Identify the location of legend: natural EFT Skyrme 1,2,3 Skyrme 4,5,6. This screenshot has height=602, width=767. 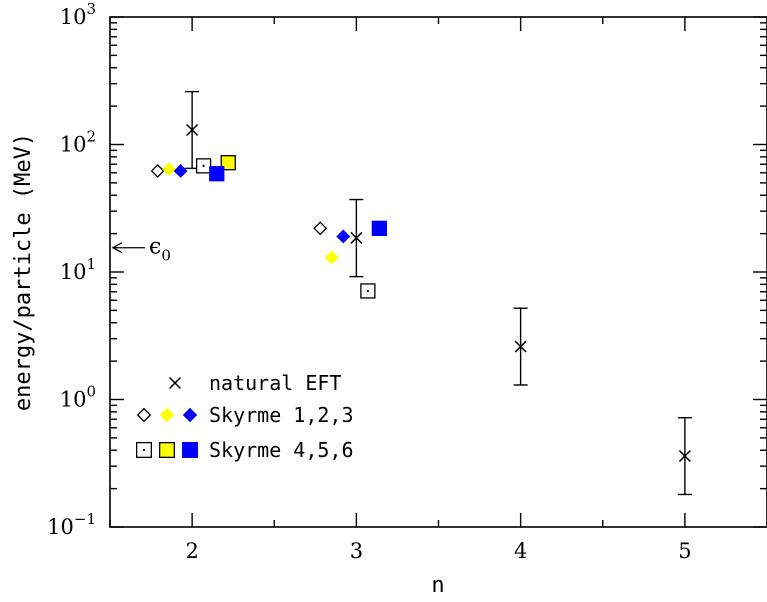
(244, 416).